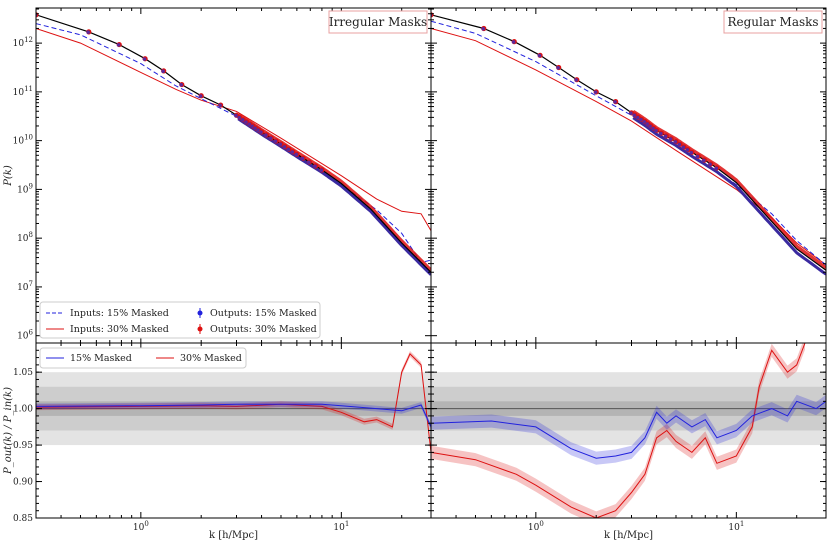  What do you see at coordinates (23, 519) in the screenshot?
I see `y-tick-label-bottom: 0.85` at bounding box center [23, 519].